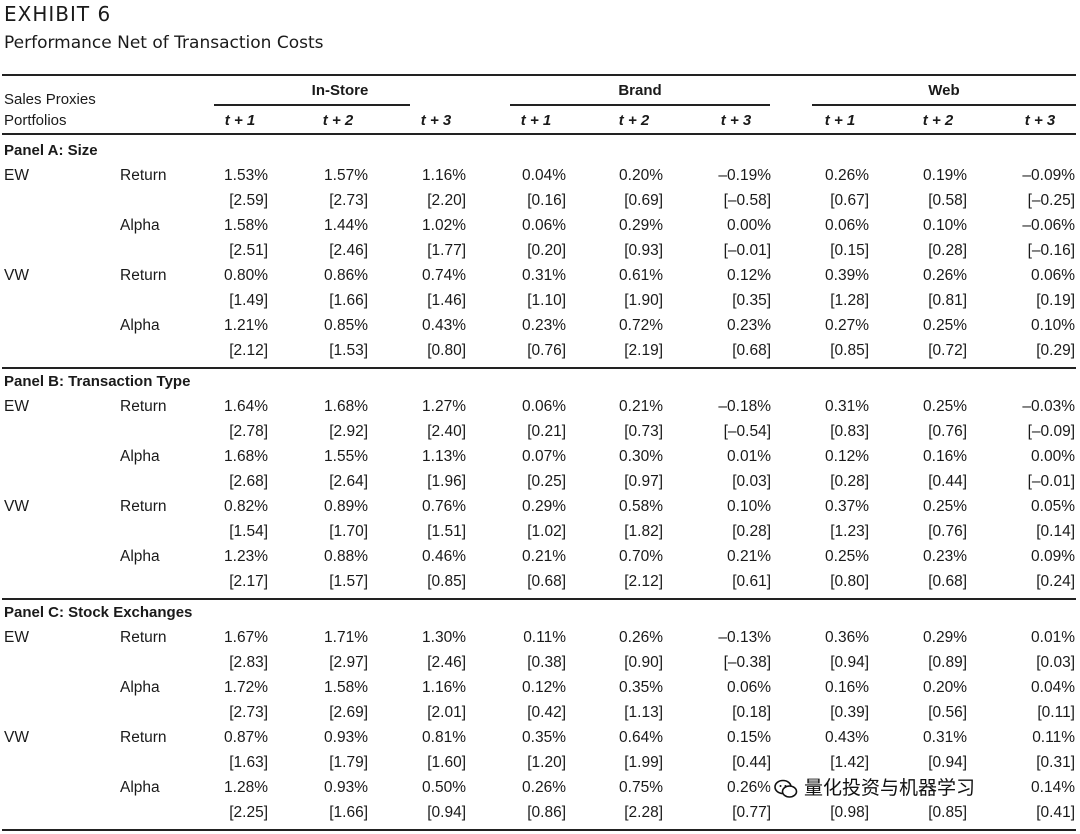  What do you see at coordinates (246, 275) in the screenshot?
I see `table-cell: 0.80%` at bounding box center [246, 275].